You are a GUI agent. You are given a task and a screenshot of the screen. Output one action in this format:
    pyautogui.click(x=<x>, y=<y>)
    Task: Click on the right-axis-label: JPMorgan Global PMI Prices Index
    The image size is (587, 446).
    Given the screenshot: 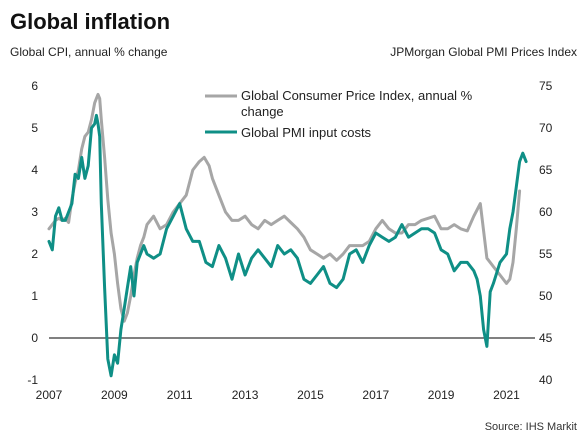 What is the action you would take?
    pyautogui.click(x=483, y=52)
    